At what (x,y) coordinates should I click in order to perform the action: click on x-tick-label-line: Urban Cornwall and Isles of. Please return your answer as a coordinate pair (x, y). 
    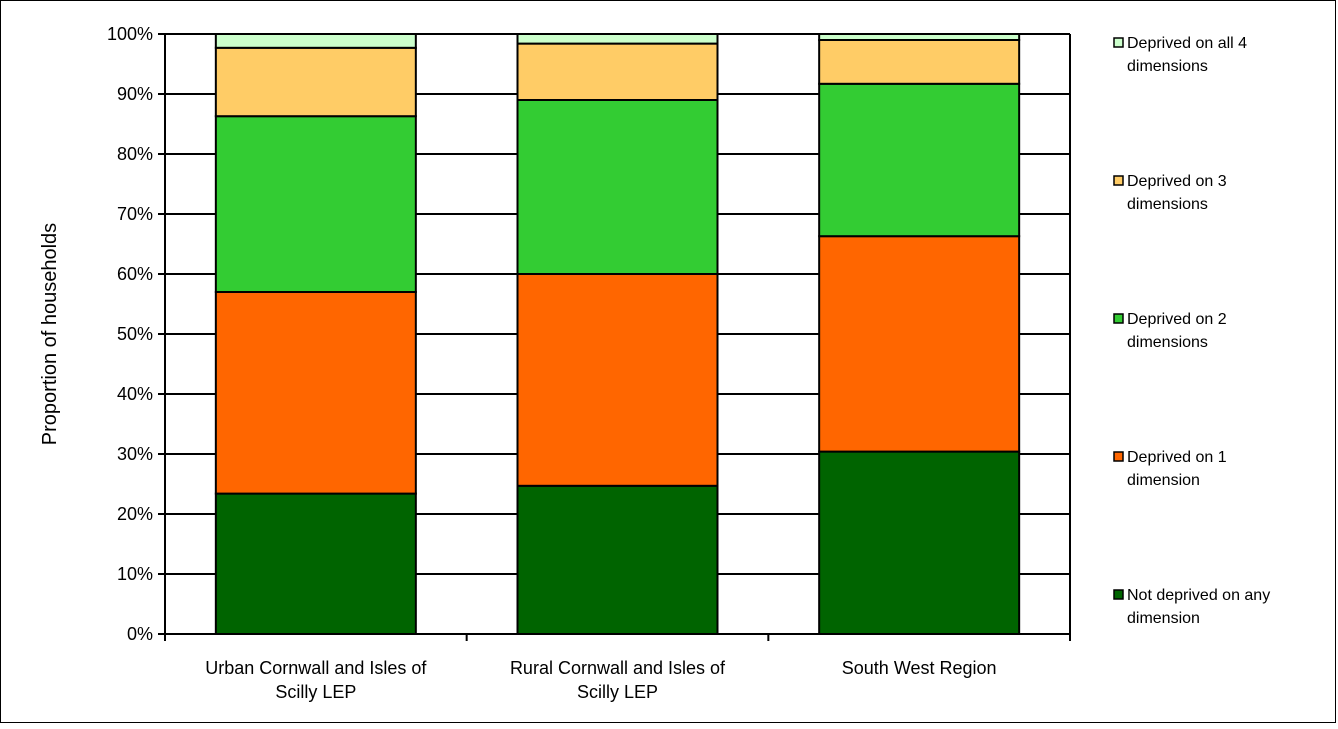
    Looking at the image, I should click on (316, 668).